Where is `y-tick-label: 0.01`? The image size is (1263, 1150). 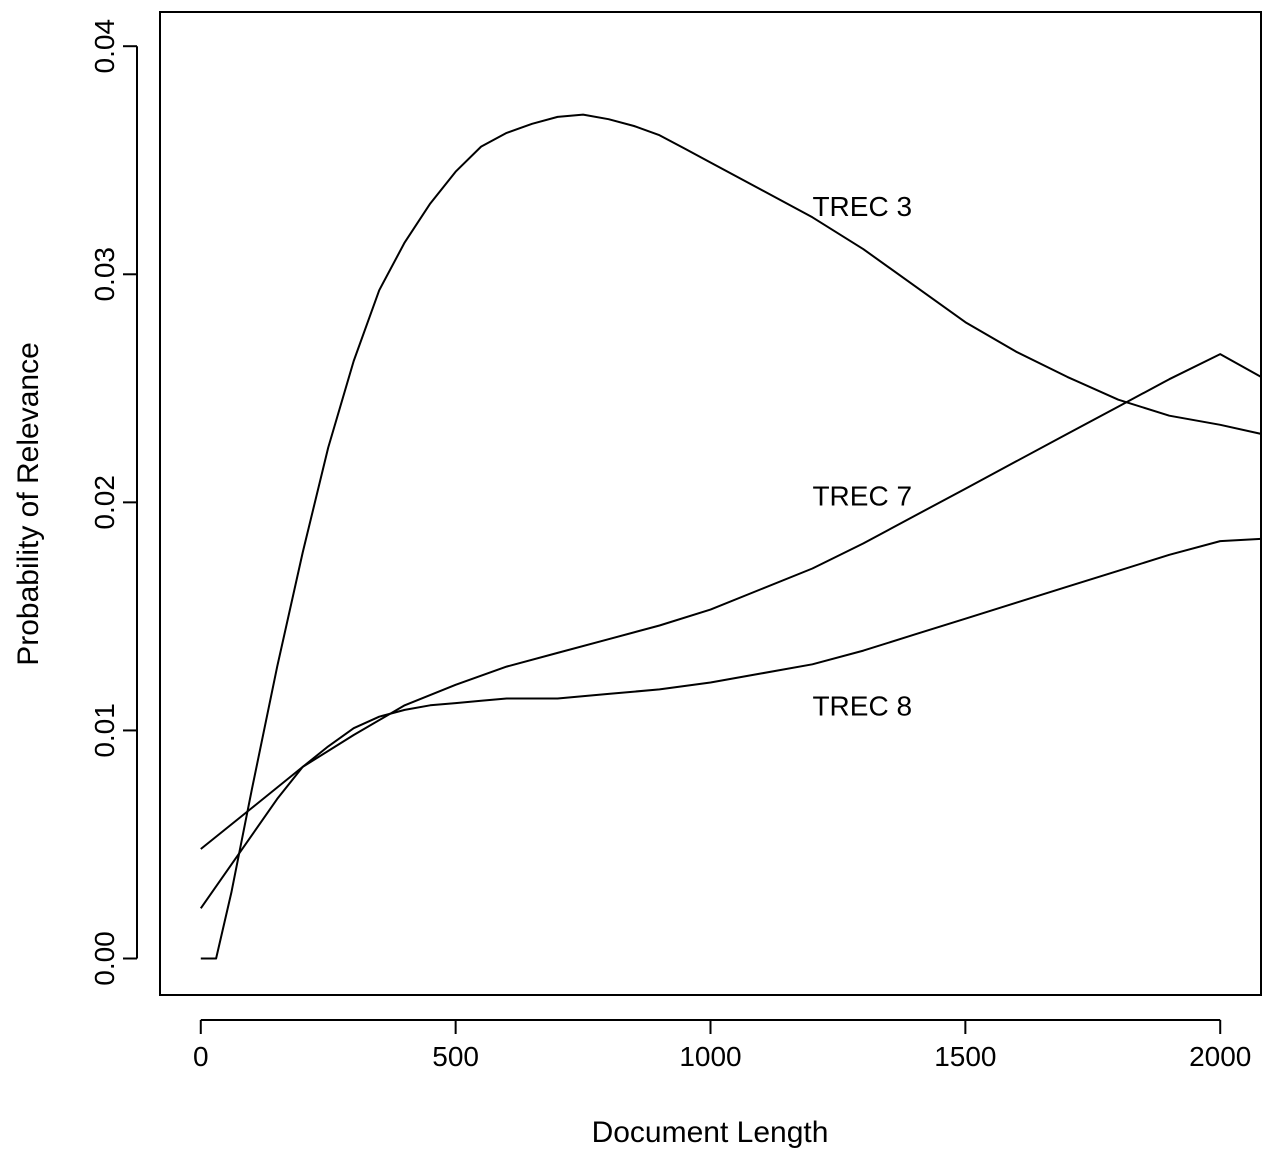
y-tick-label: 0.01 is located at coordinates (104, 730).